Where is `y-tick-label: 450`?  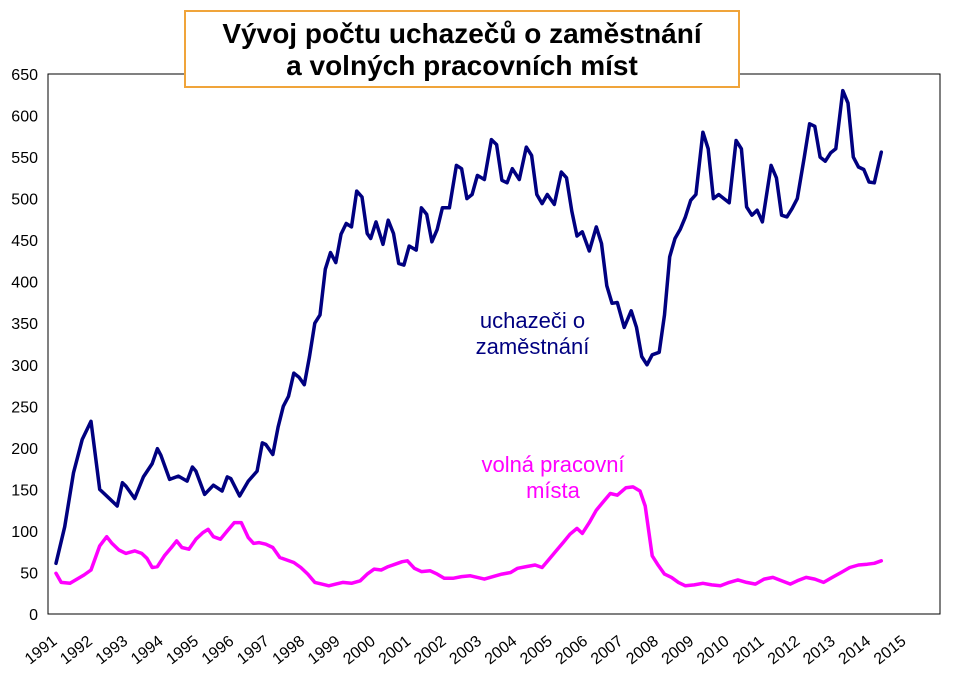
y-tick-label: 450 is located at coordinates (24, 241).